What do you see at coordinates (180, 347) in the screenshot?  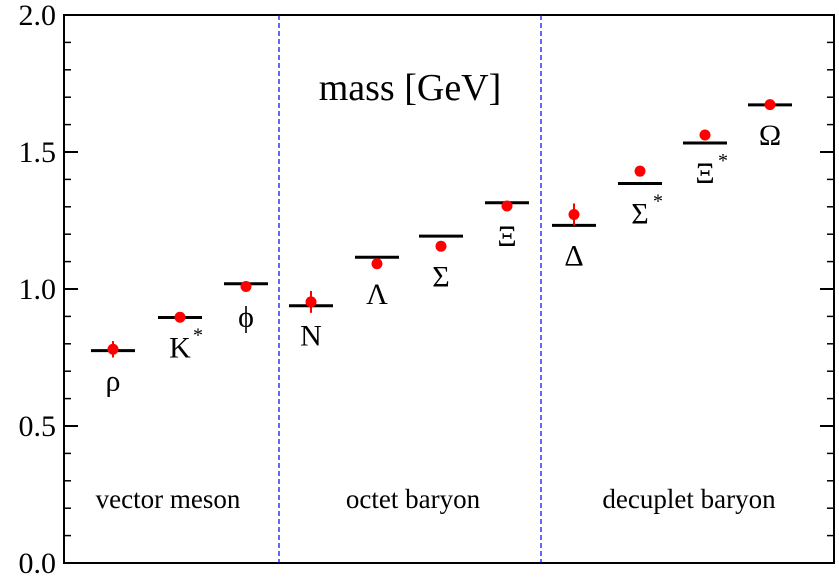 I see `particle-label: K` at bounding box center [180, 347].